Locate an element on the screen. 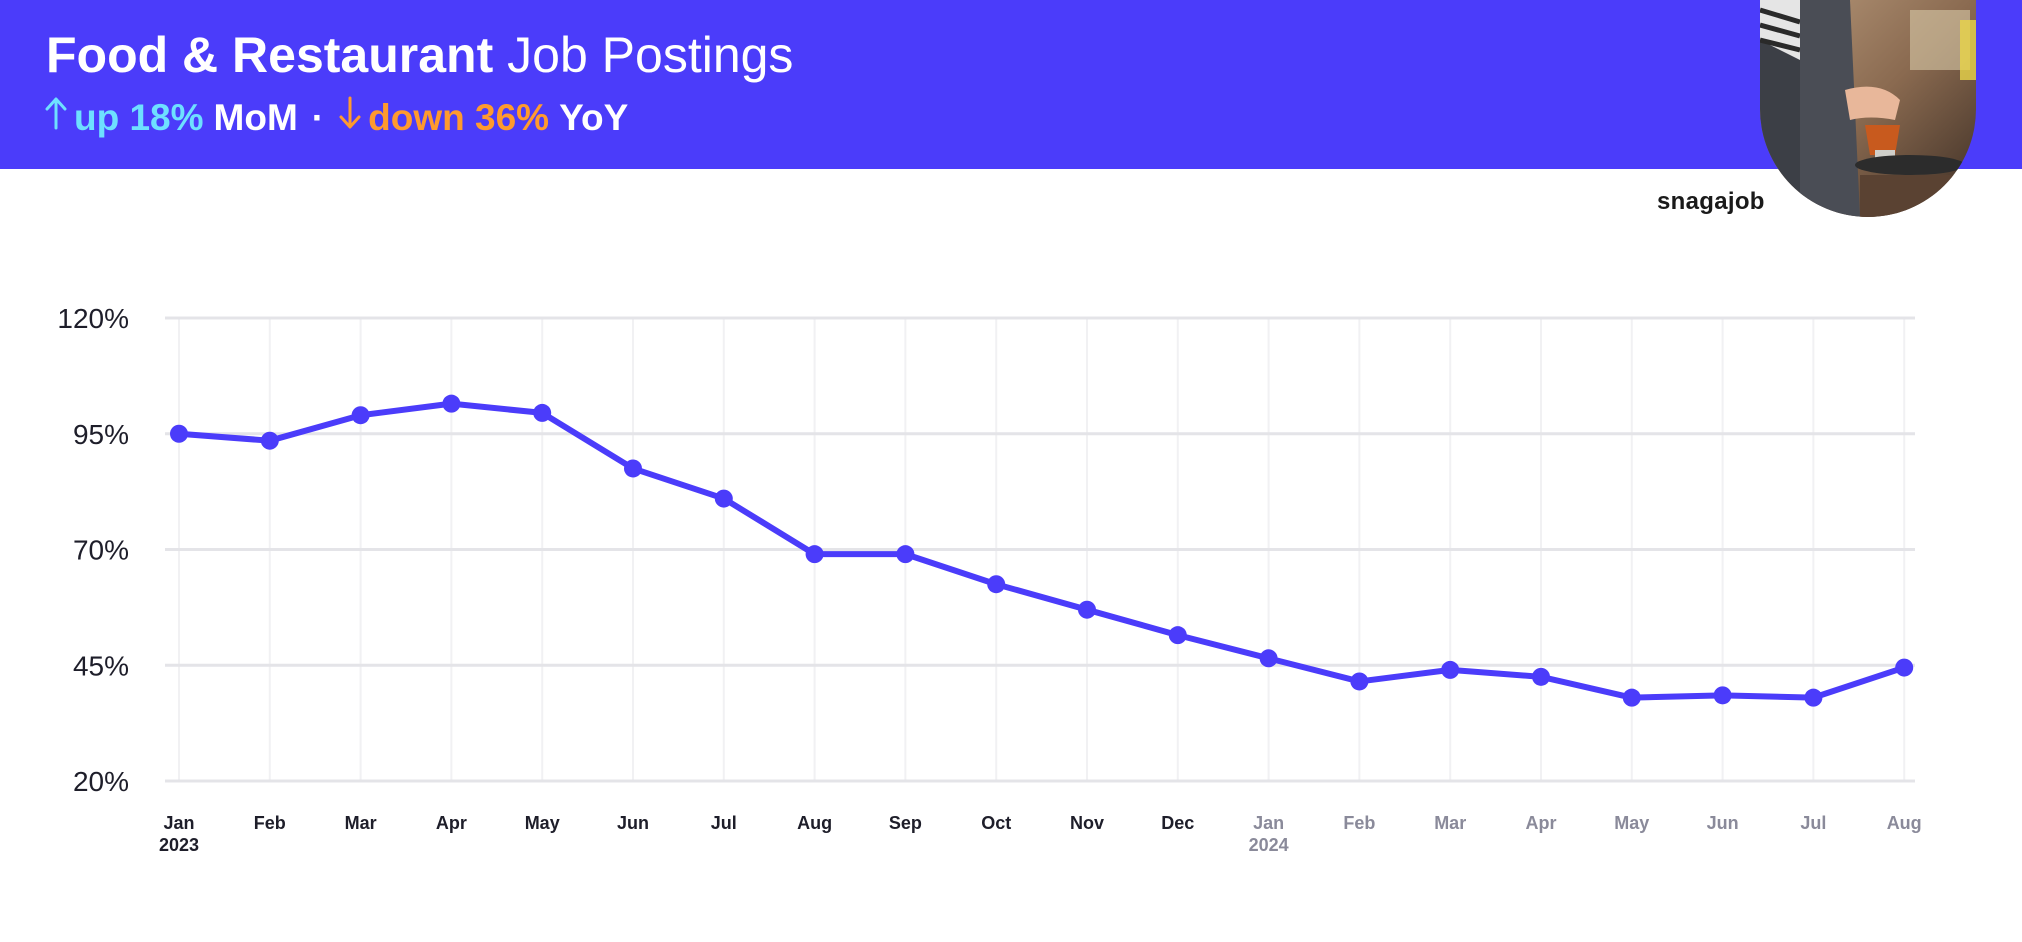  snagajob-logo: snagajob is located at coordinates (1711, 201).